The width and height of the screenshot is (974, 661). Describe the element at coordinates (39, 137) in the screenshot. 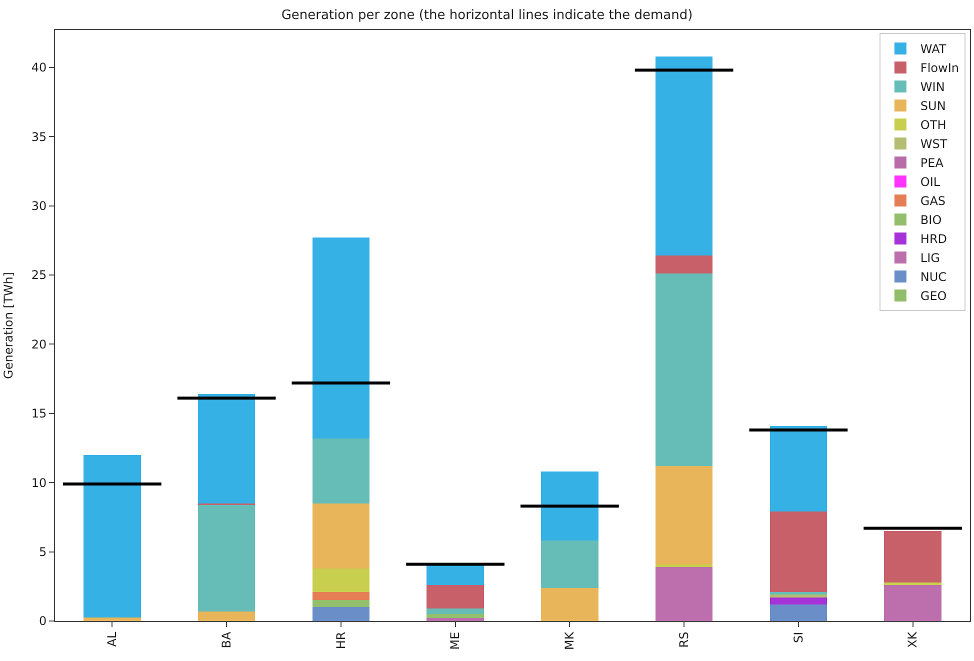

I see `y-tick-label: 35` at that location.